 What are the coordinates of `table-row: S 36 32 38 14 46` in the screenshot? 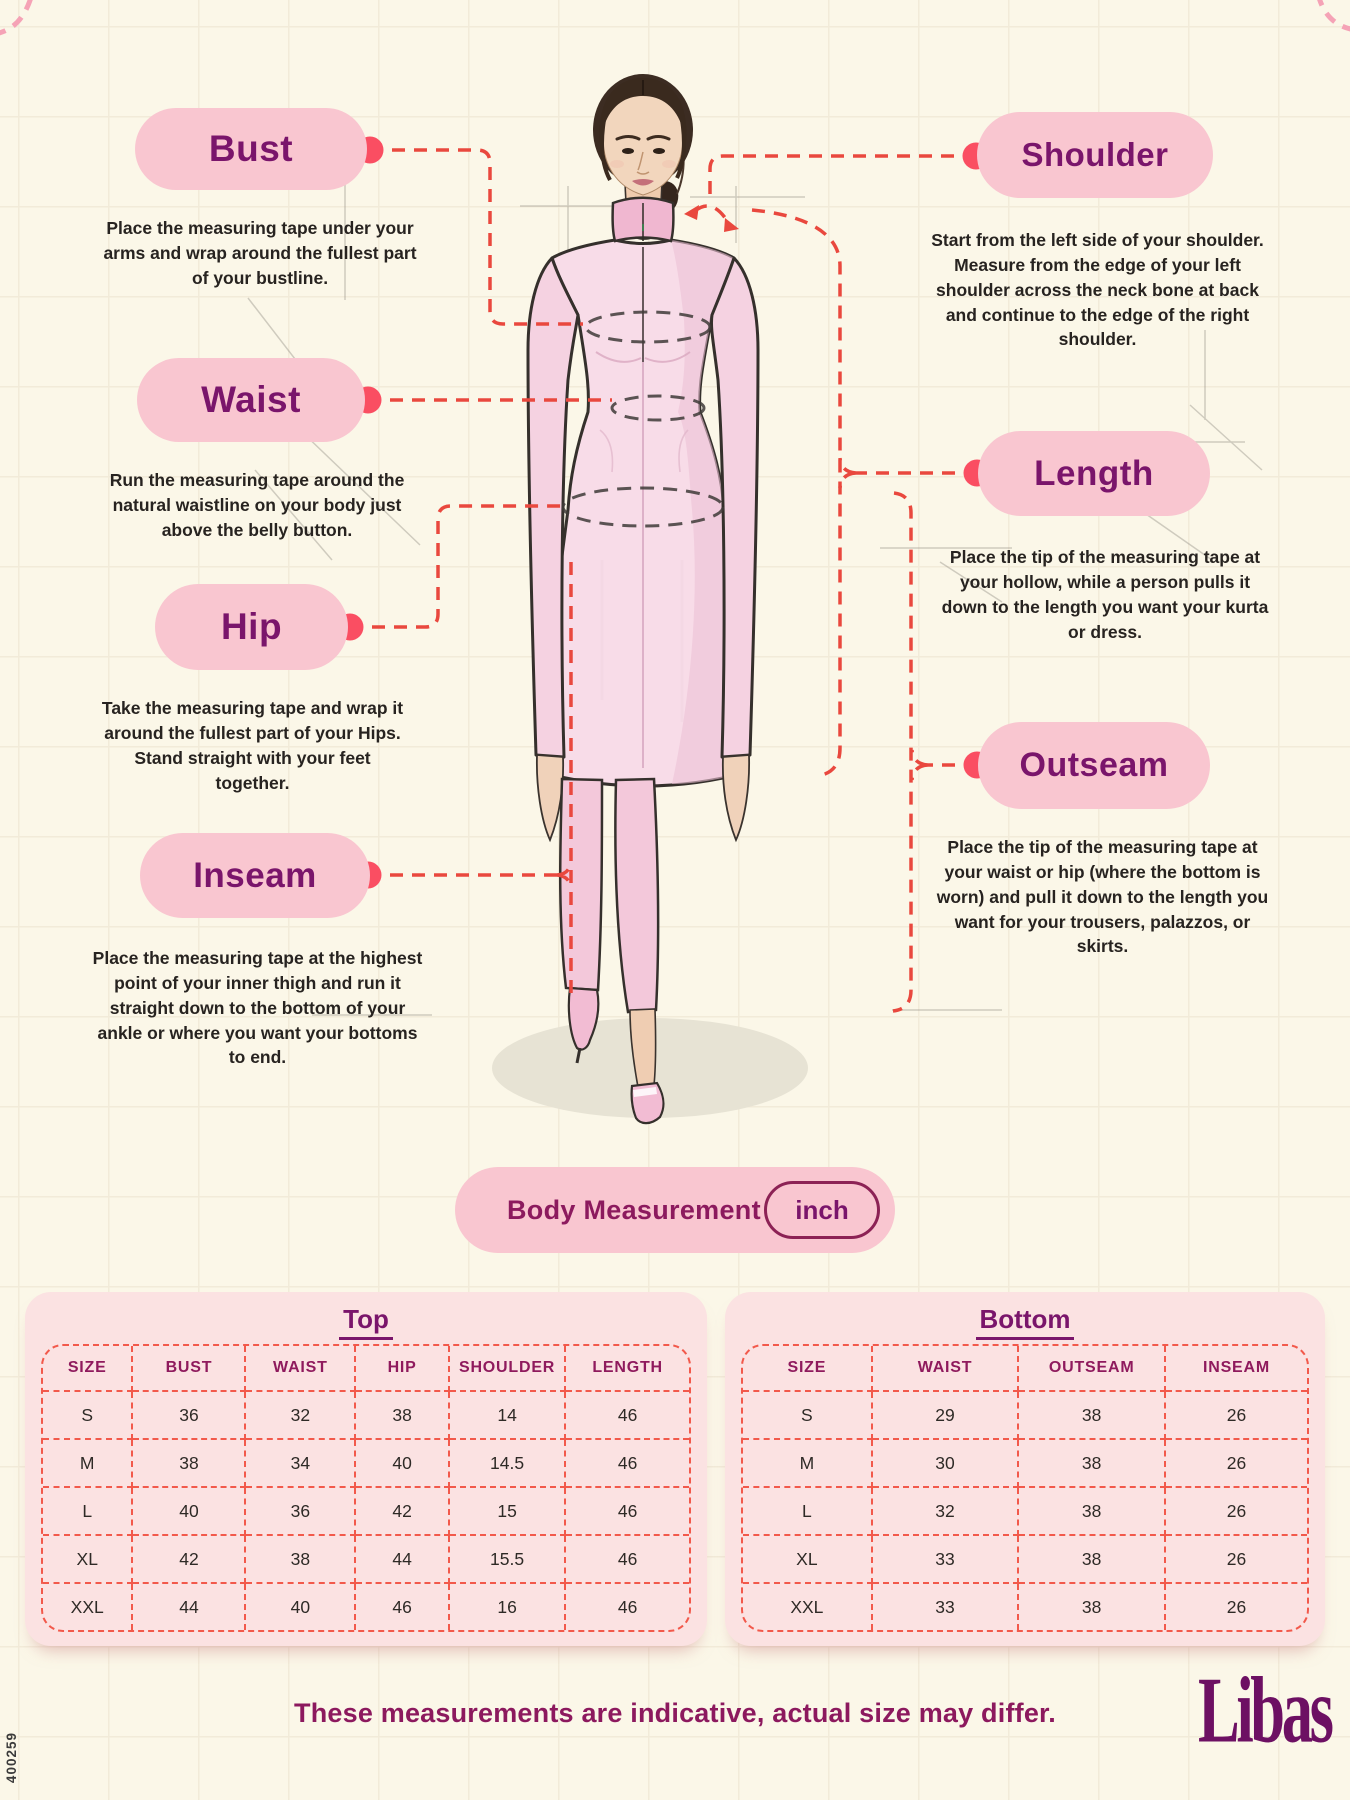 It's located at (366, 1416).